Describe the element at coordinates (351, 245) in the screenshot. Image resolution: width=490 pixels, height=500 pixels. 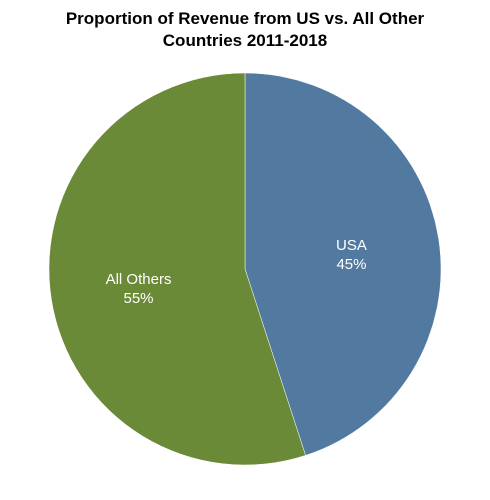
I see `slice-name-label-usa: USA` at that location.